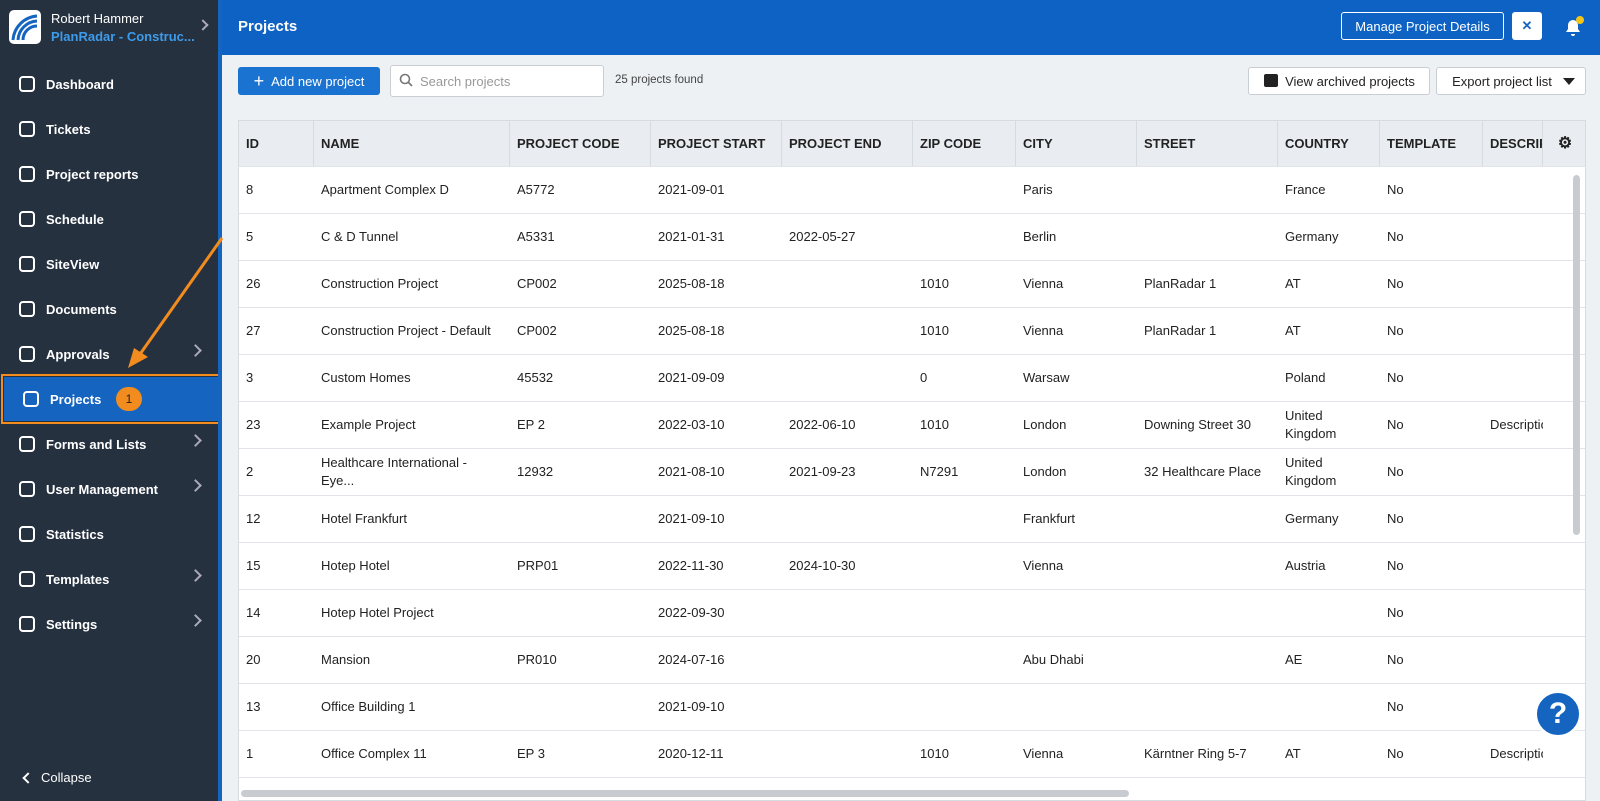  Describe the element at coordinates (1573, 27) in the screenshot. I see `notifications` at that location.